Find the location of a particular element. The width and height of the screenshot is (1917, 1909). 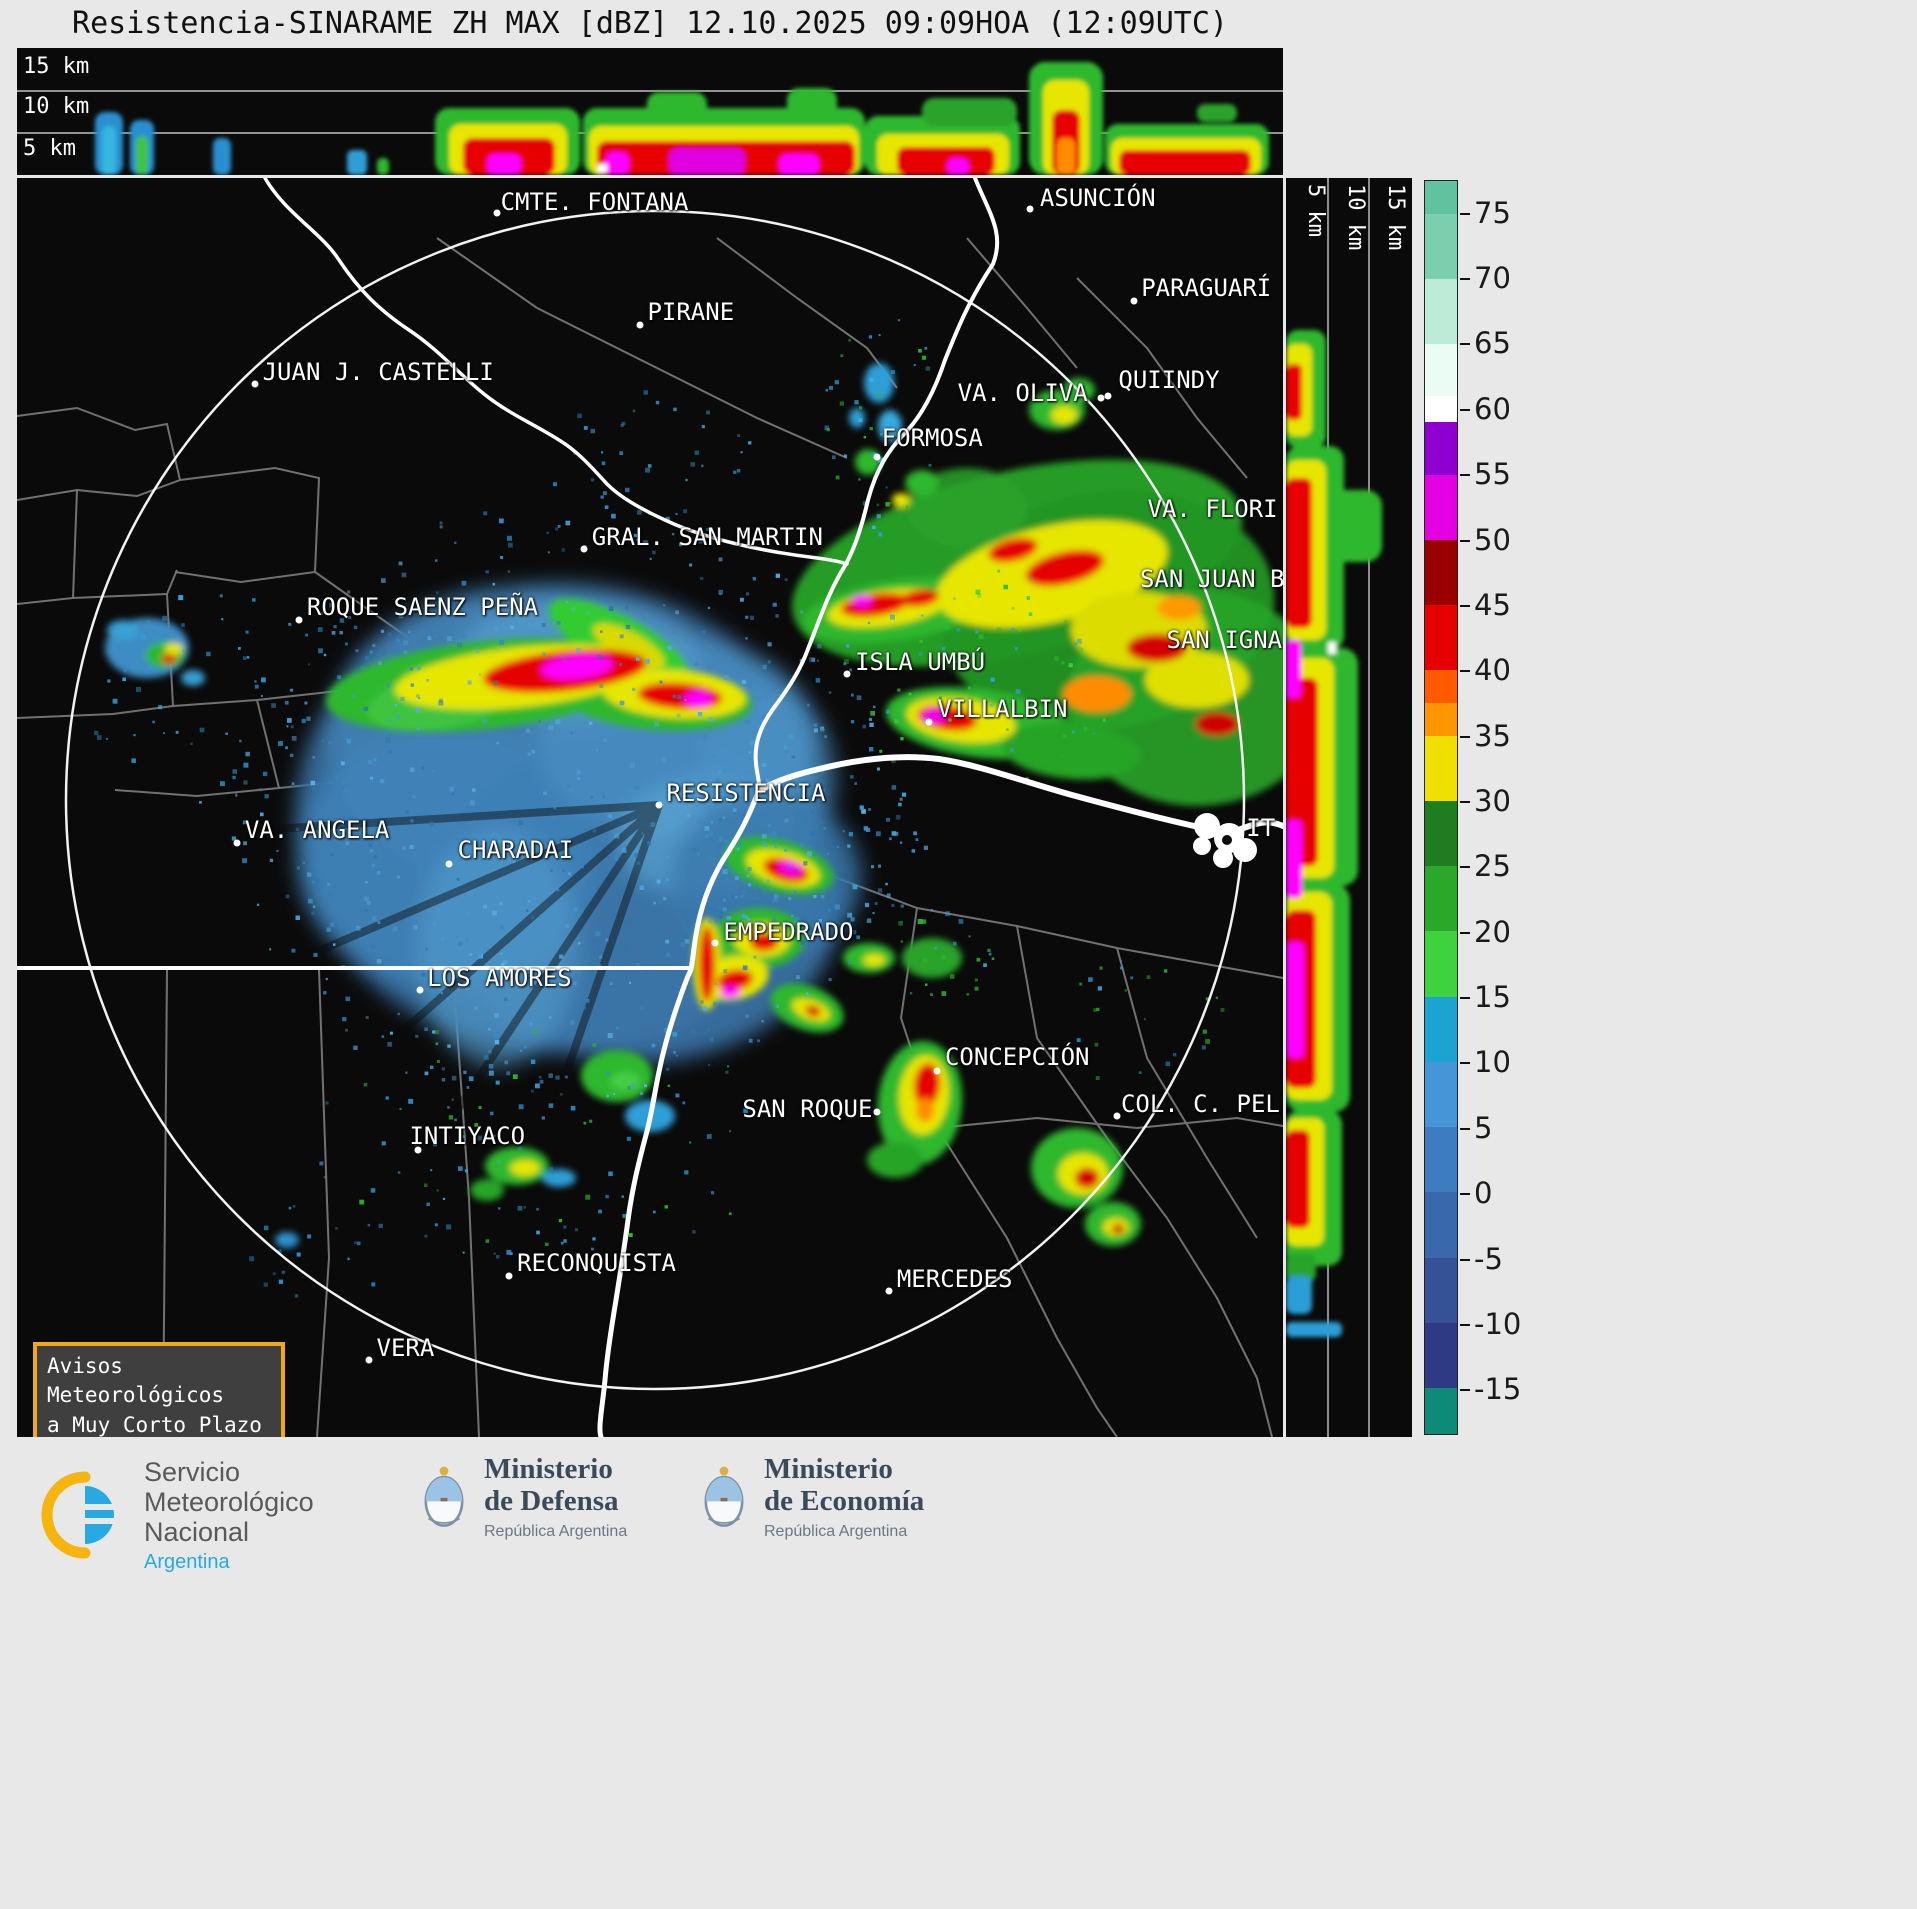

side-height-label-5km: 5 km is located at coordinates (1315, 210).